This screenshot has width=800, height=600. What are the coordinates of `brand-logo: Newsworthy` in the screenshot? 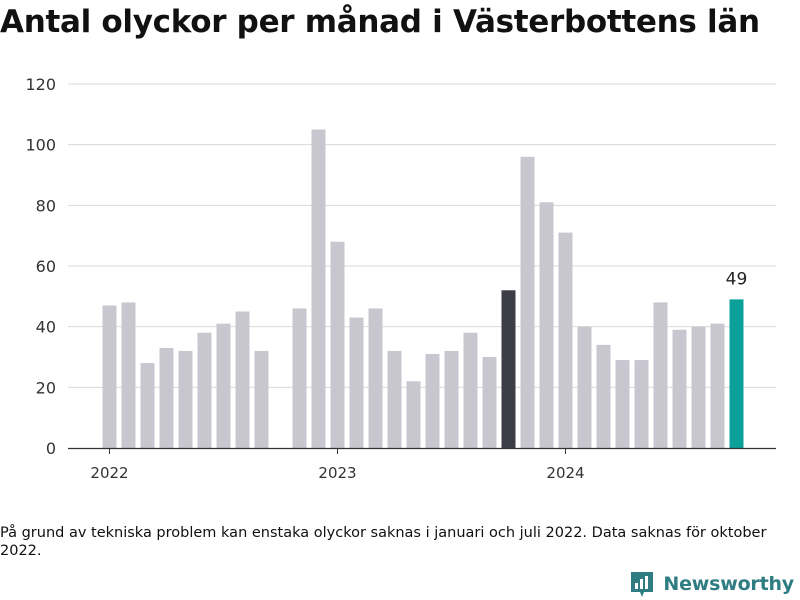 It's located at (711, 584).